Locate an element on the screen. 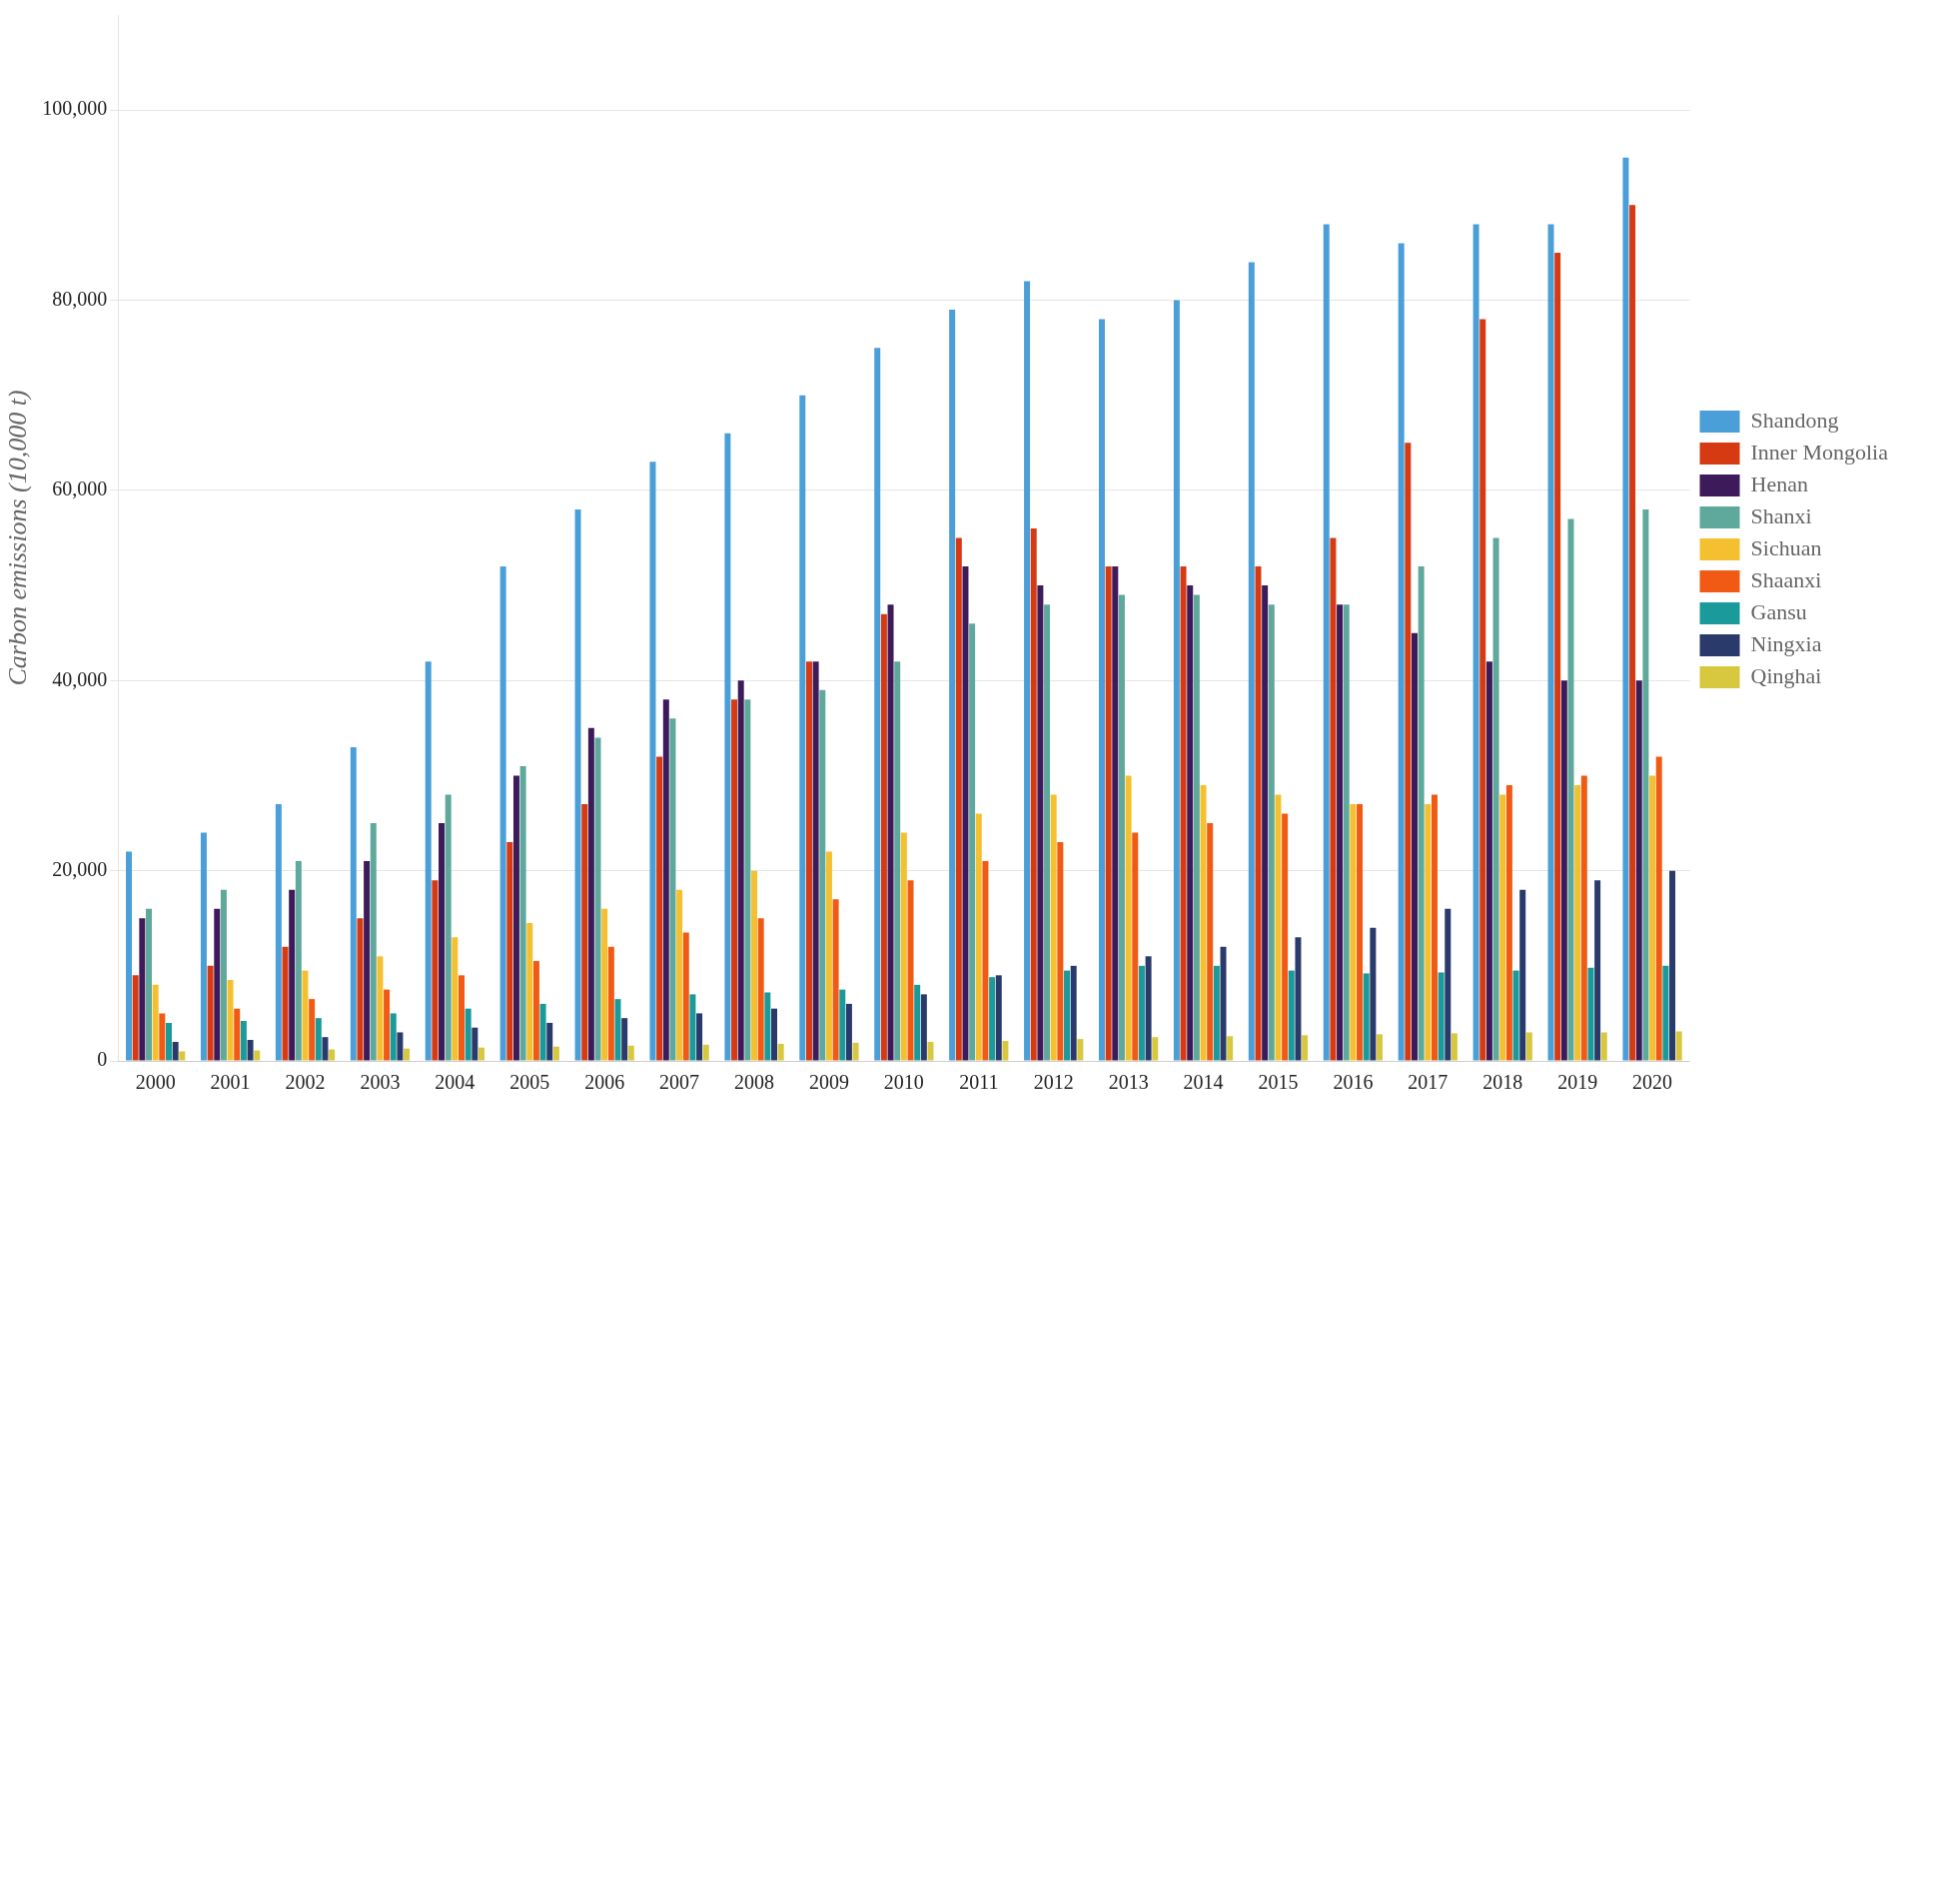  y-axis-title: Carbon emissions (10,000 t) is located at coordinates (18, 538).